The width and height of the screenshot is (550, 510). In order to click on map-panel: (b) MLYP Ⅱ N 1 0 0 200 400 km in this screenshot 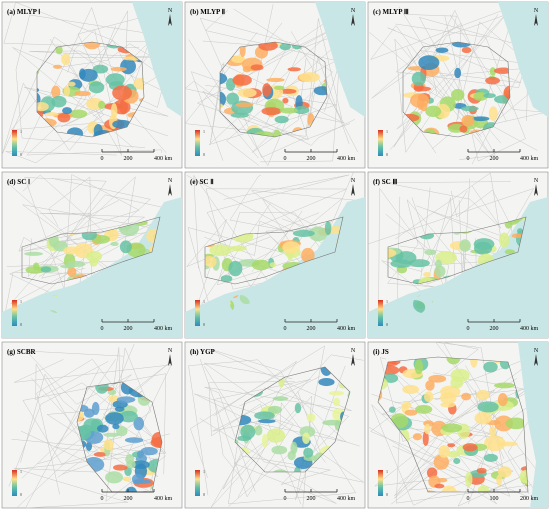, I will do `click(275, 85)`.